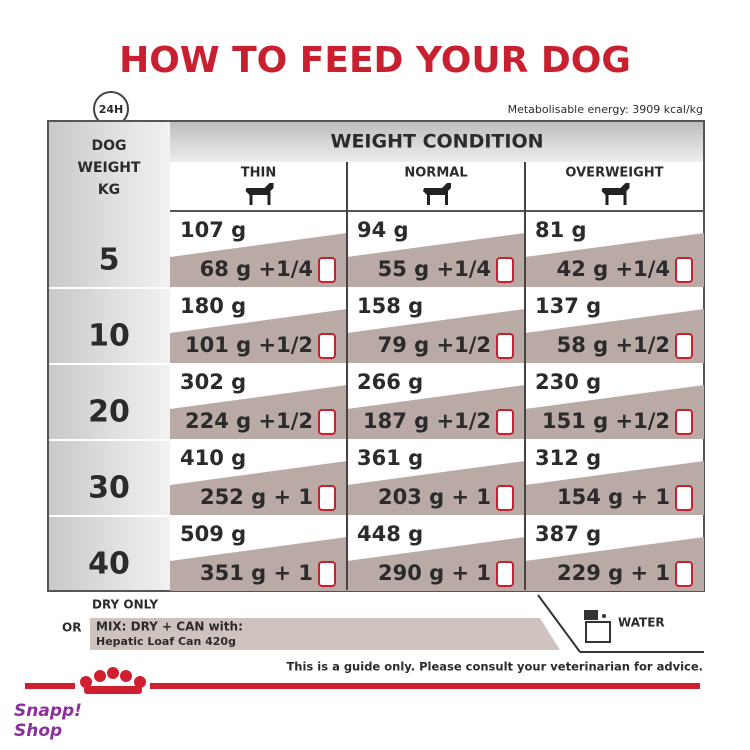 The width and height of the screenshot is (750, 750). Describe the element at coordinates (606, 421) in the screenshot. I see `mix-amount: 151 g +1/2` at that location.